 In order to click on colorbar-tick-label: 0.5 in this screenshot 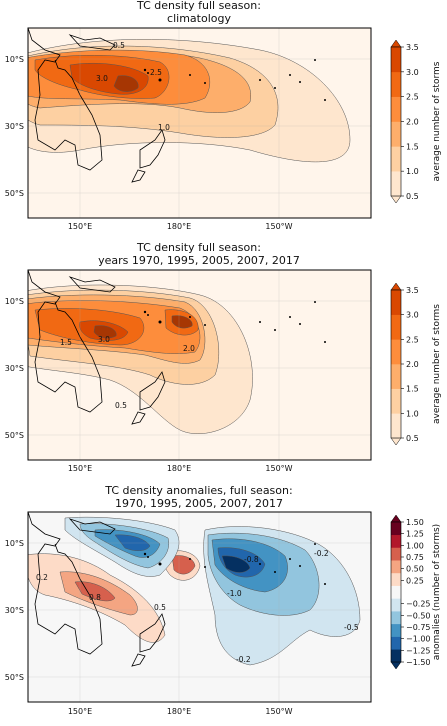, I will do `click(412, 196)`.